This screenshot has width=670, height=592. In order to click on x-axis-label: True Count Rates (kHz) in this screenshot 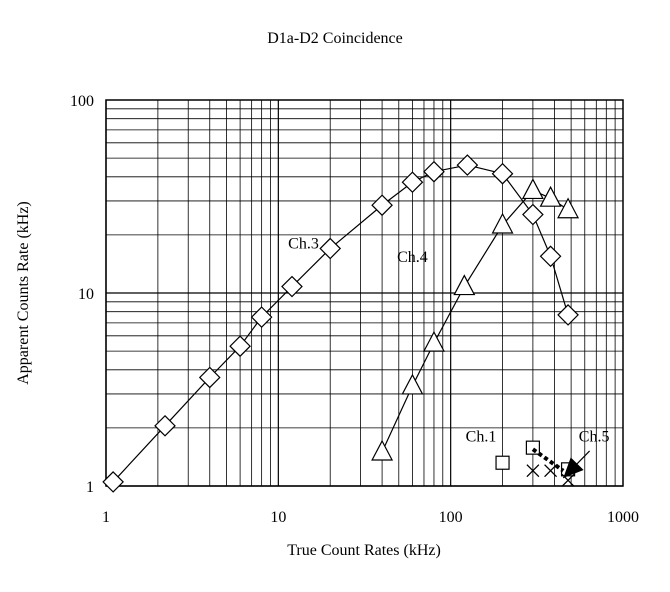, I will do `click(364, 550)`.